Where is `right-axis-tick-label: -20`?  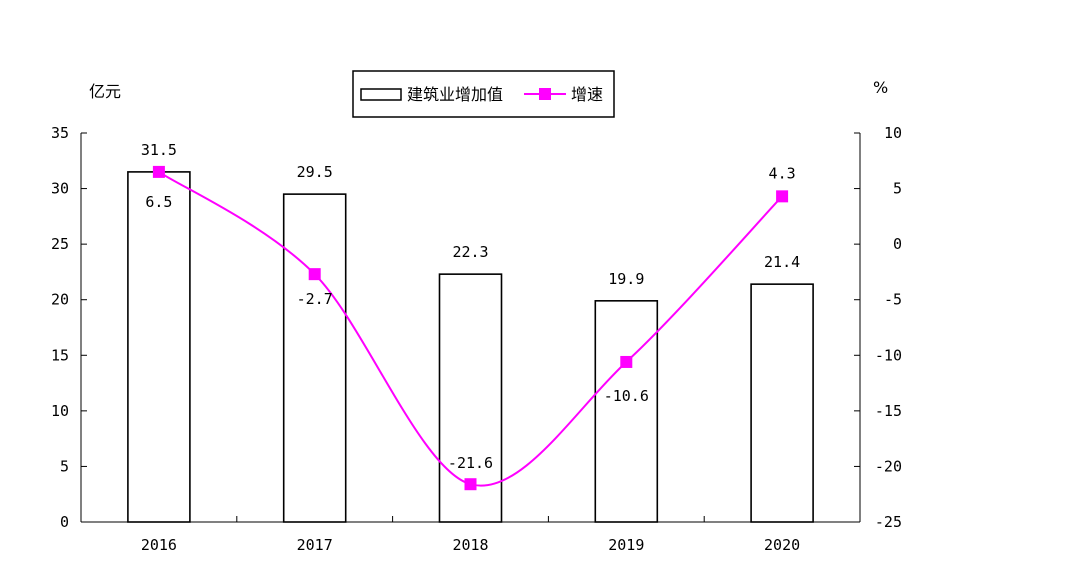 right-axis-tick-label: -20 is located at coordinates (888, 466).